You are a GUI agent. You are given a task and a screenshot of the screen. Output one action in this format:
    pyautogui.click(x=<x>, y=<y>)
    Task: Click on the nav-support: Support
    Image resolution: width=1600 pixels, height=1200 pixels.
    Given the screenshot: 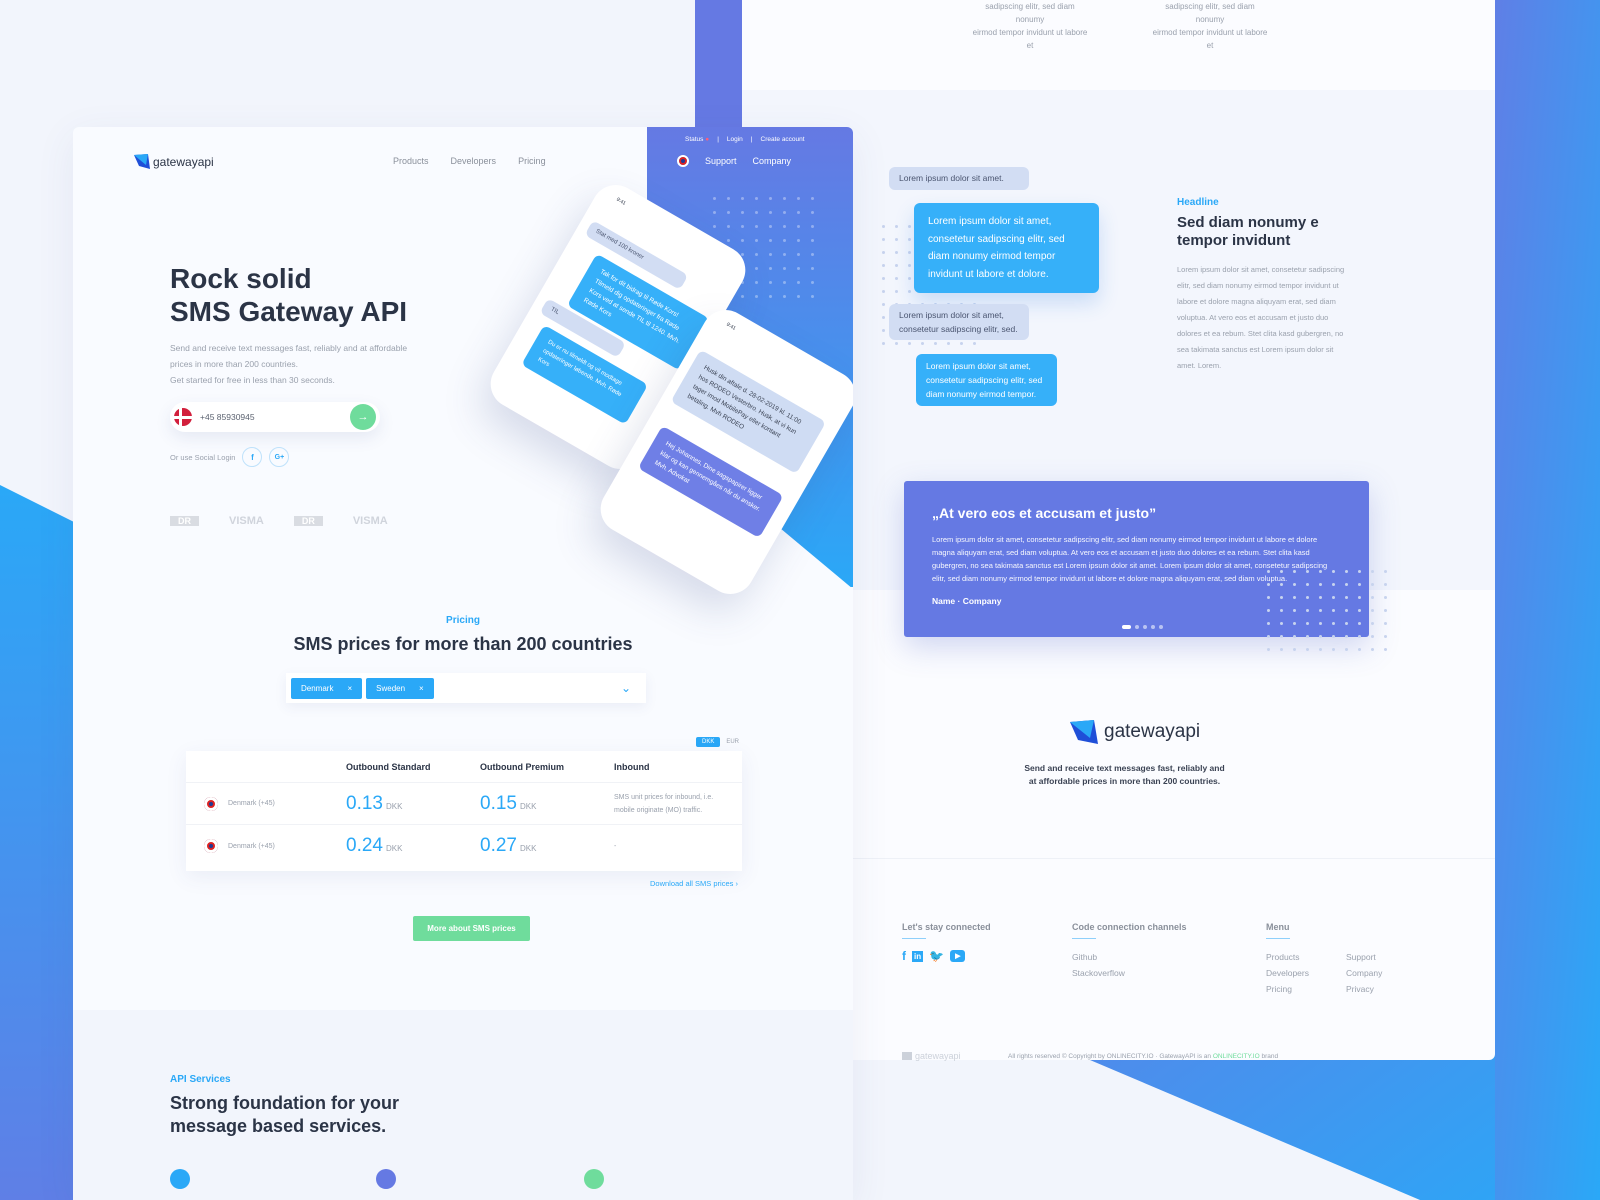 What is the action you would take?
    pyautogui.click(x=721, y=161)
    